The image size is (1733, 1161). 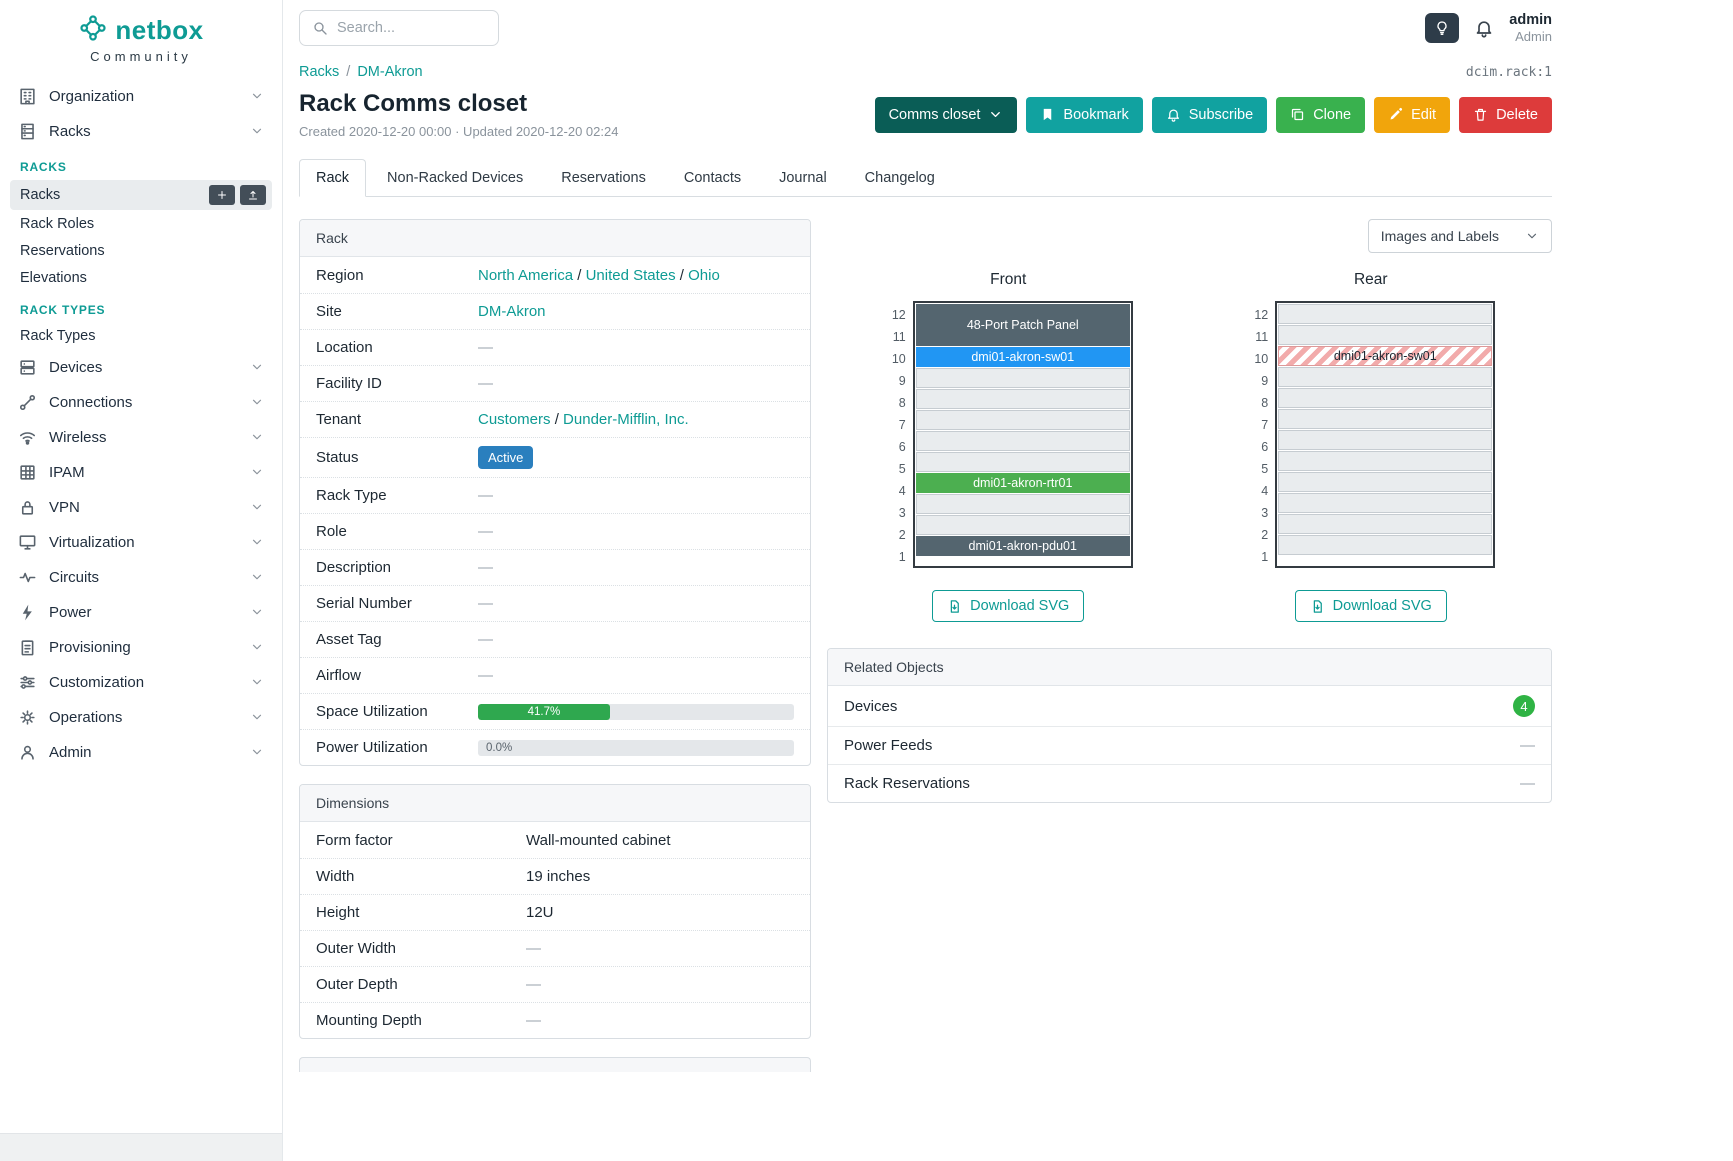 What do you see at coordinates (93, 30) in the screenshot?
I see `netbox-logo-icon` at bounding box center [93, 30].